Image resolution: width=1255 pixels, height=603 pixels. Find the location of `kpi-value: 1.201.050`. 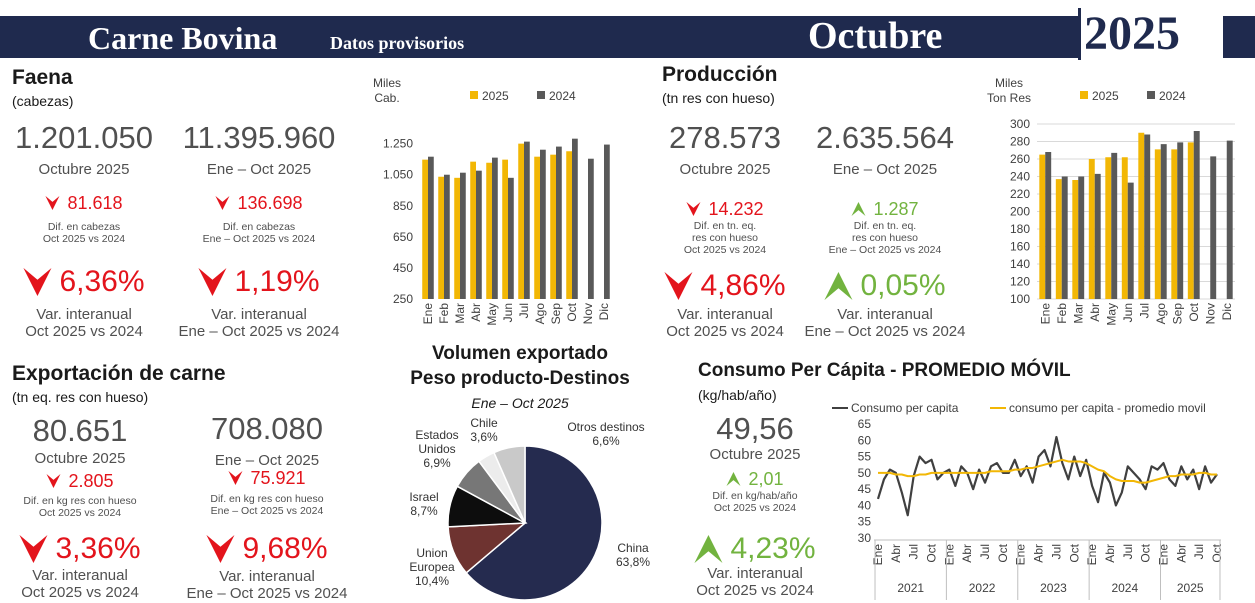

kpi-value: 1.201.050 is located at coordinates (84, 137).